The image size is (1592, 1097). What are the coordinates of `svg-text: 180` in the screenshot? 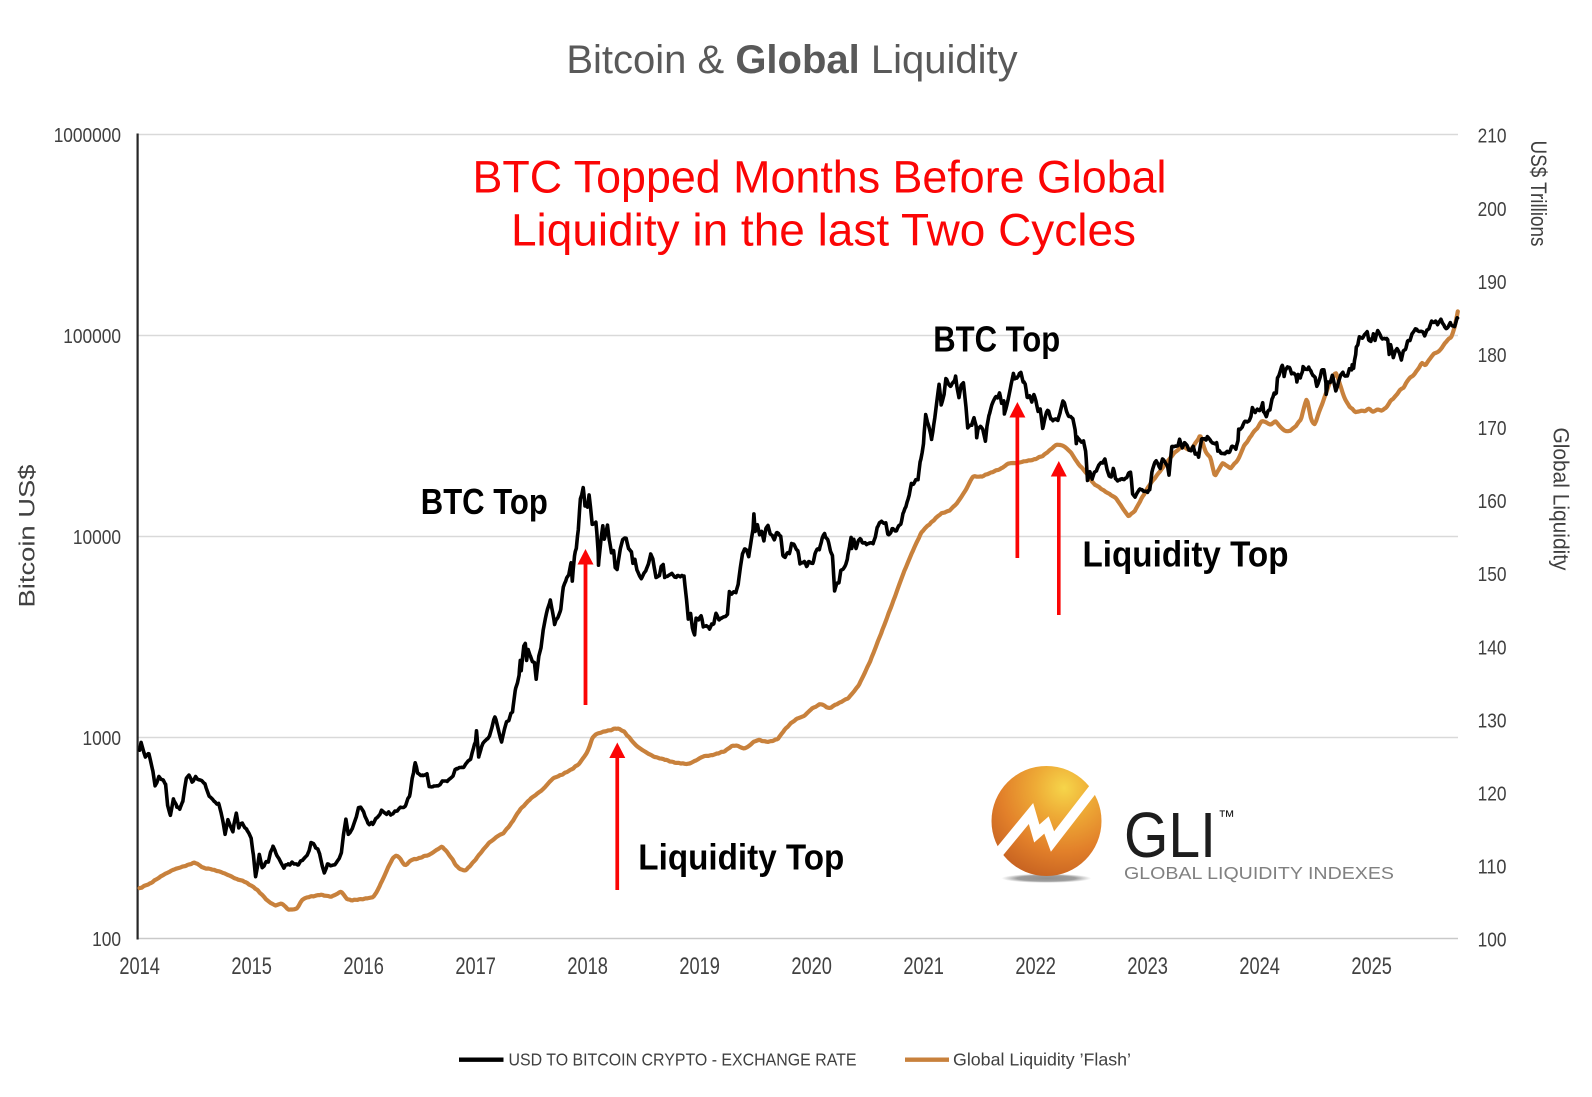 It's located at (1492, 355).